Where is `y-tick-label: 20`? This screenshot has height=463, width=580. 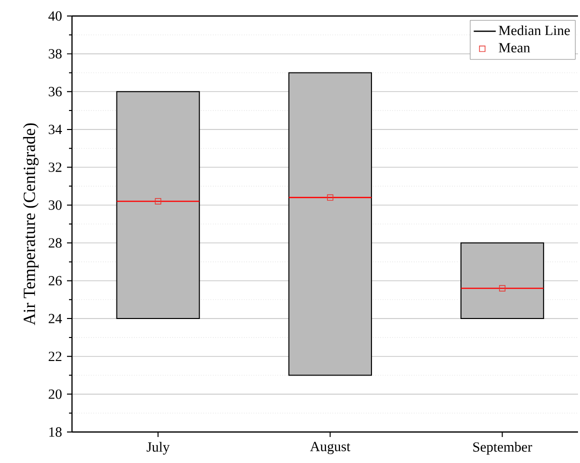 y-tick-label: 20 is located at coordinates (55, 394).